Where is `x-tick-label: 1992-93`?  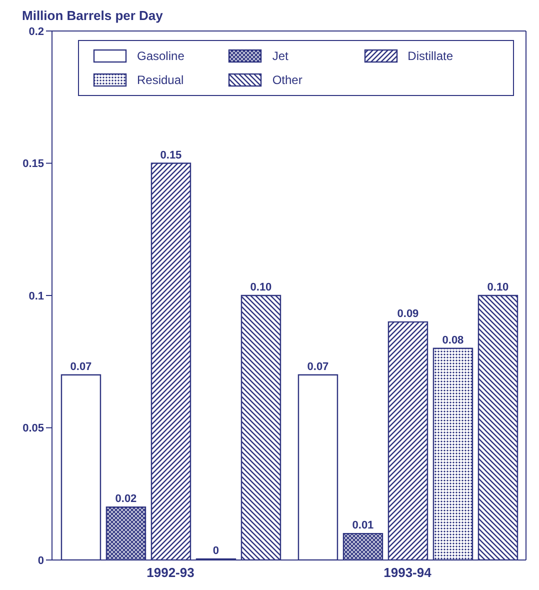
x-tick-label: 1992-93 is located at coordinates (170, 572).